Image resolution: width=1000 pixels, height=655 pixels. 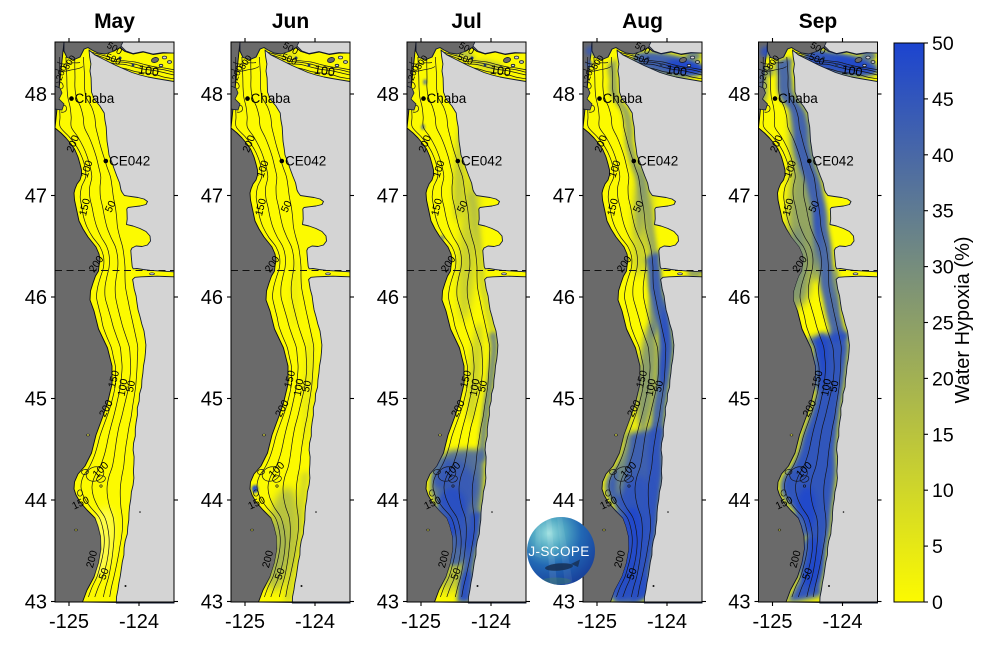 I want to click on svg-text: 35, so click(x=943, y=212).